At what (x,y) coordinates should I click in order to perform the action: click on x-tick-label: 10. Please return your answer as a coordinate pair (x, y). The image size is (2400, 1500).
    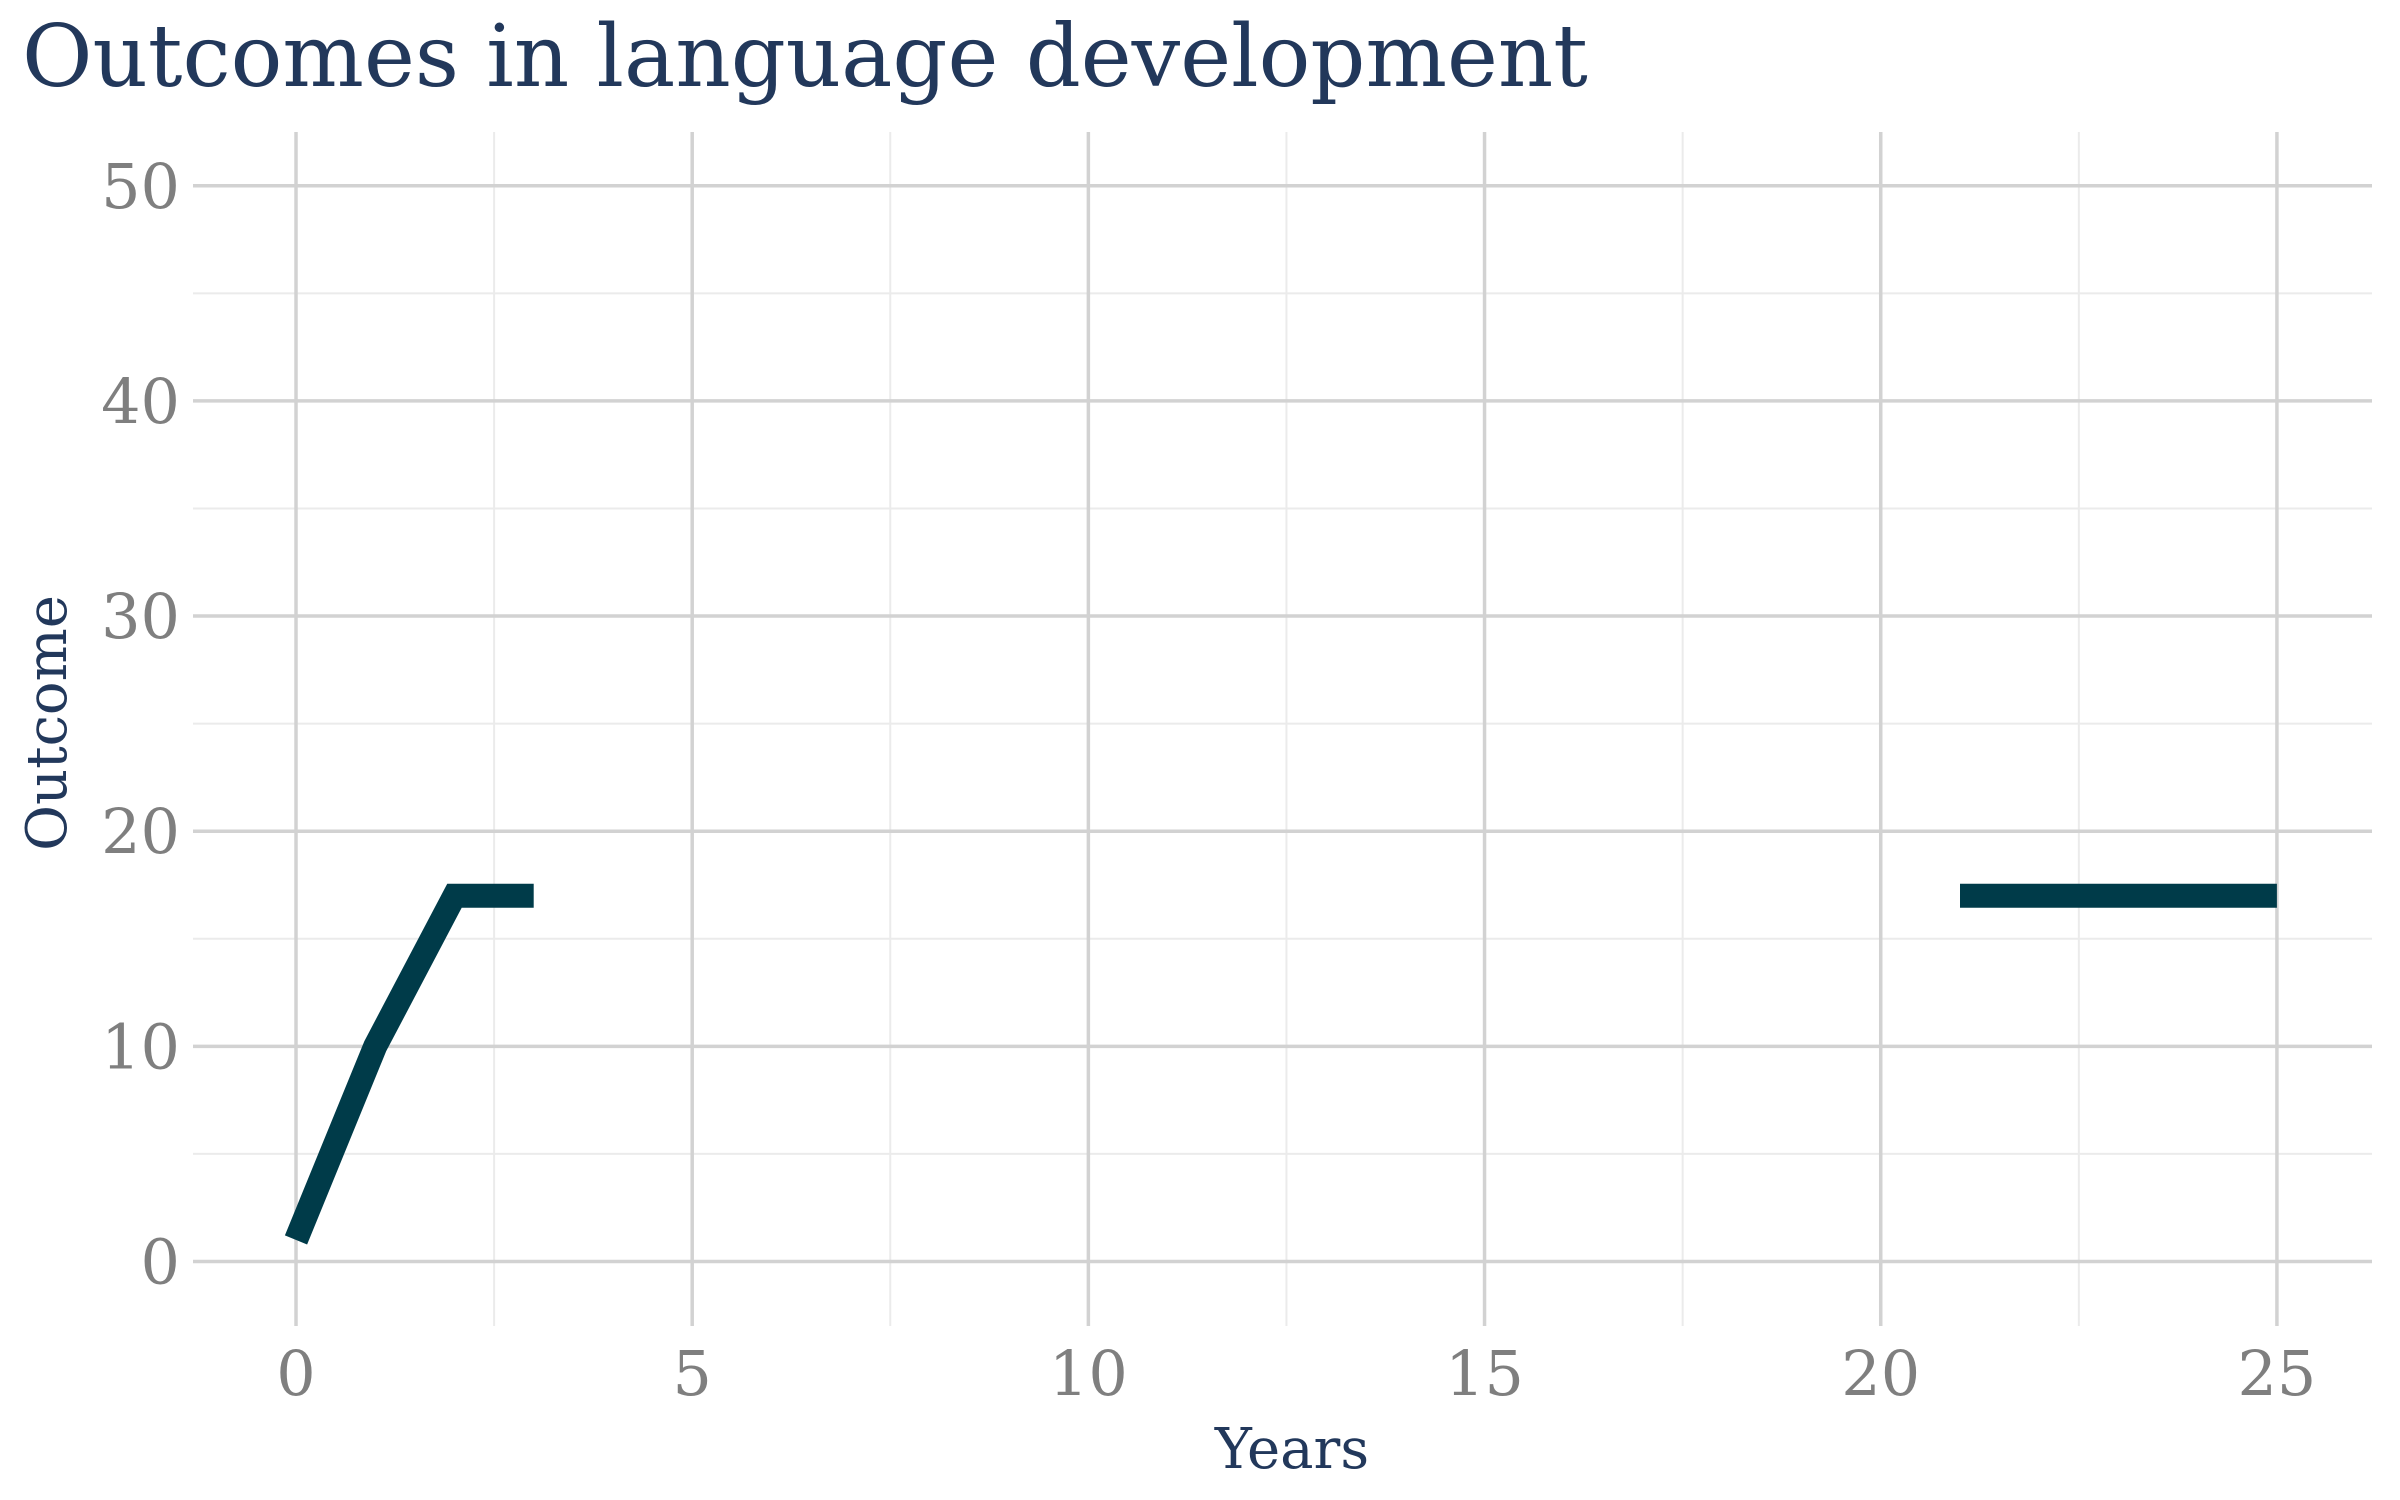
    Looking at the image, I should click on (1088, 1373).